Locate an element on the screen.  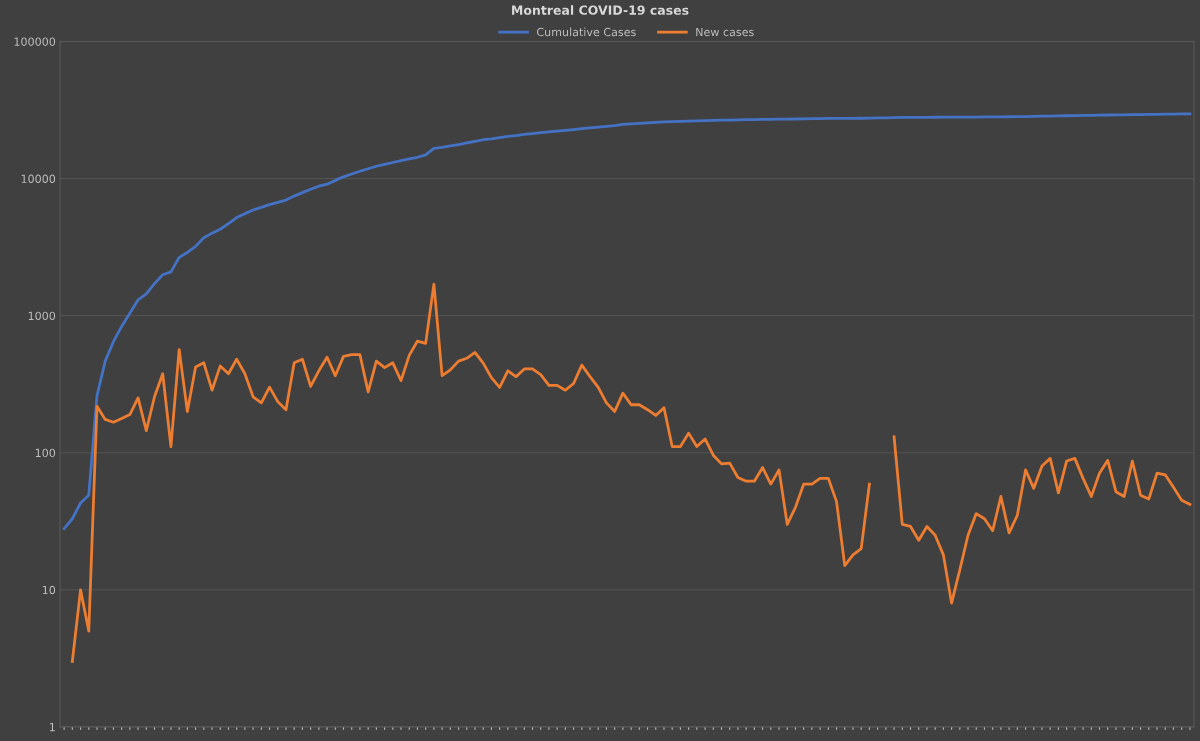
legend-label: Cumulative Cases is located at coordinates (586, 32).